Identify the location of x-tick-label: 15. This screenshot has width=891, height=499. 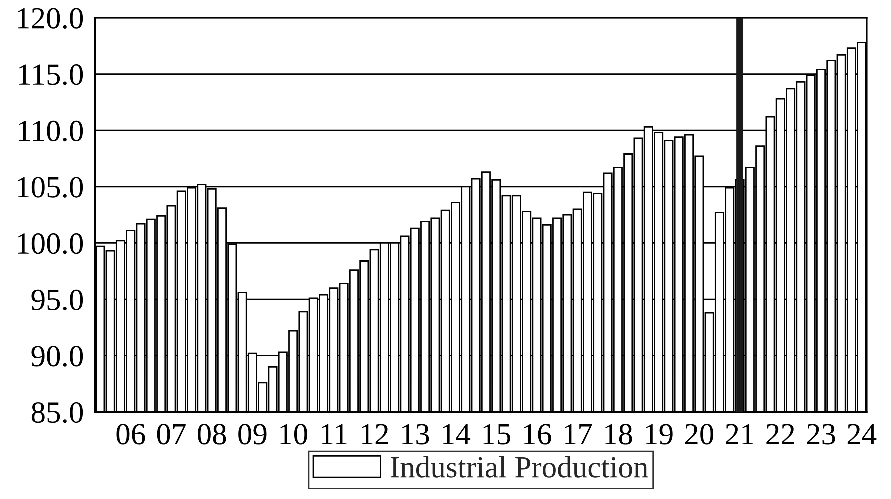
(497, 434).